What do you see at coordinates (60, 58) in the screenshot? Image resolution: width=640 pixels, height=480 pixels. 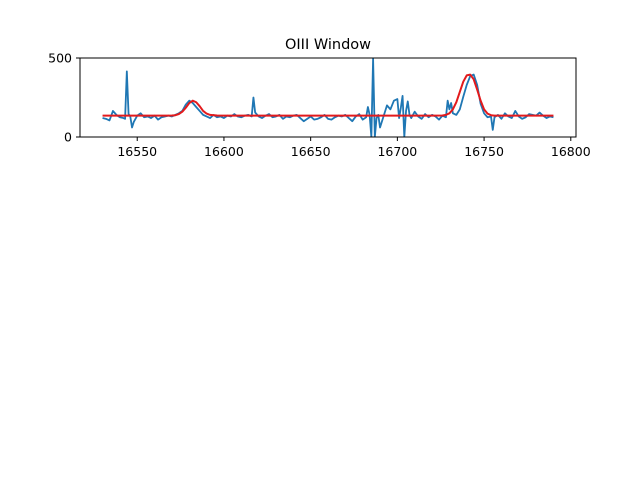 I see `y-tick-label: 500` at bounding box center [60, 58].